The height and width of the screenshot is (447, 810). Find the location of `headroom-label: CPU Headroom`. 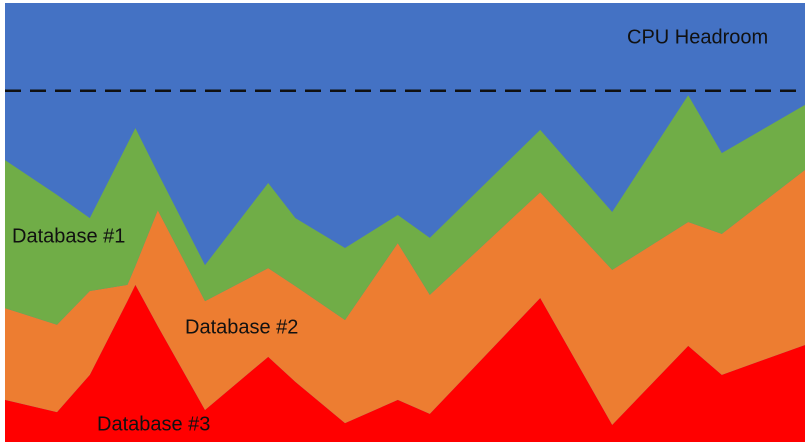

headroom-label: CPU Headroom is located at coordinates (697, 37).